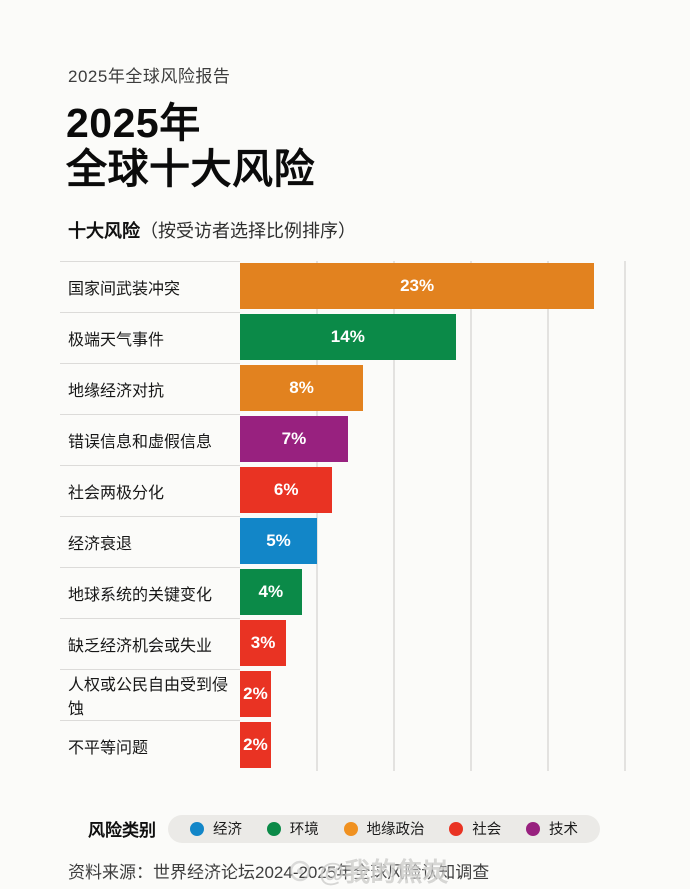 This screenshot has width=690, height=889. What do you see at coordinates (122, 831) in the screenshot?
I see `legend-title: 风险类别` at bounding box center [122, 831].